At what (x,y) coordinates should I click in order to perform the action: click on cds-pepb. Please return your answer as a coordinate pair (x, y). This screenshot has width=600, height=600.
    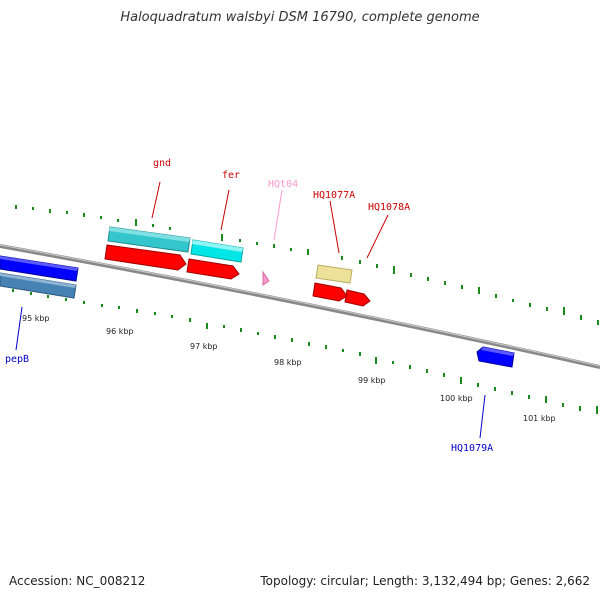
    Looking at the image, I should click on (39, 268).